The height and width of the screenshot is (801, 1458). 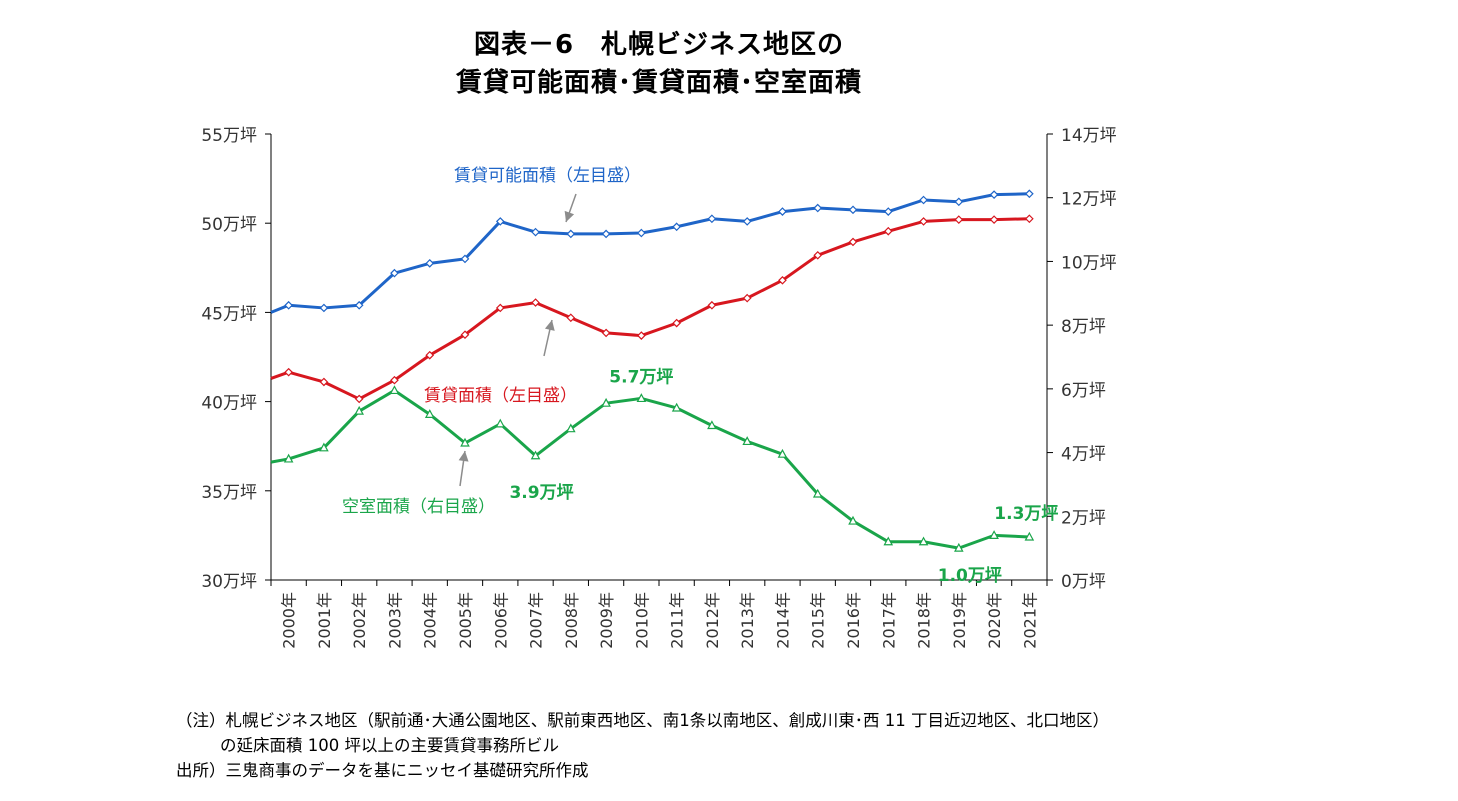 I want to click on left-tick-label: 45万坪, so click(x=229, y=314).